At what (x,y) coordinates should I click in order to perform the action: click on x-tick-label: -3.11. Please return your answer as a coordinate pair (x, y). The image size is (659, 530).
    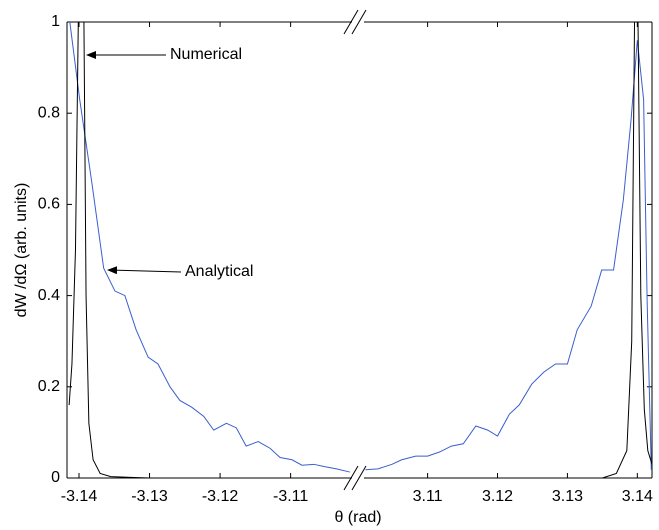
    Looking at the image, I should click on (290, 496).